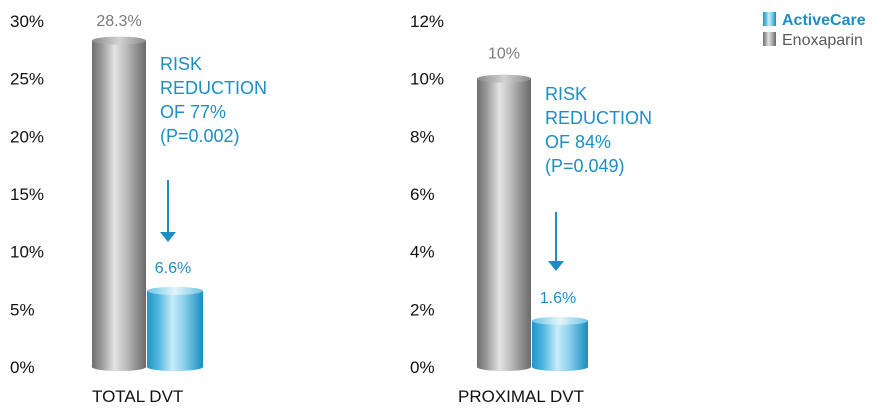 The width and height of the screenshot is (894, 411). What do you see at coordinates (422, 309) in the screenshot?
I see `y-tick-label: 2%` at bounding box center [422, 309].